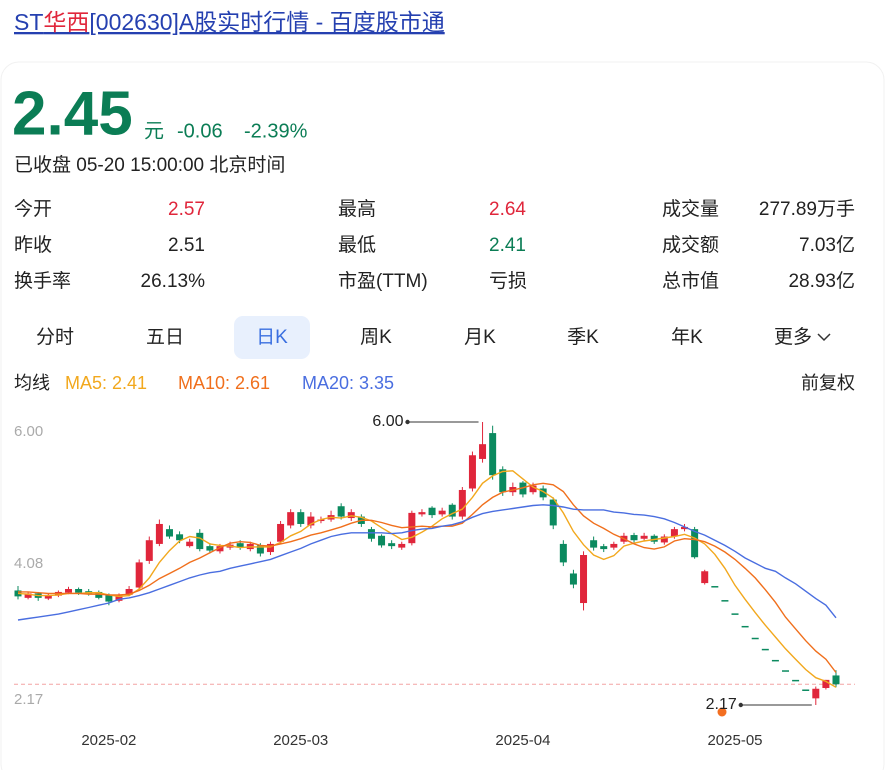 This screenshot has height=770, width=885. I want to click on page-title: ST华西[002630]A股实时行情 - 百度股市通, so click(229, 22).